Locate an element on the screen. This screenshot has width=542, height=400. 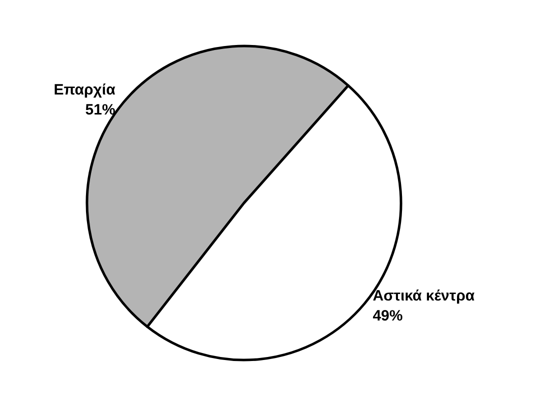
slice-label: Αστικά κέντρα is located at coordinates (424, 296).